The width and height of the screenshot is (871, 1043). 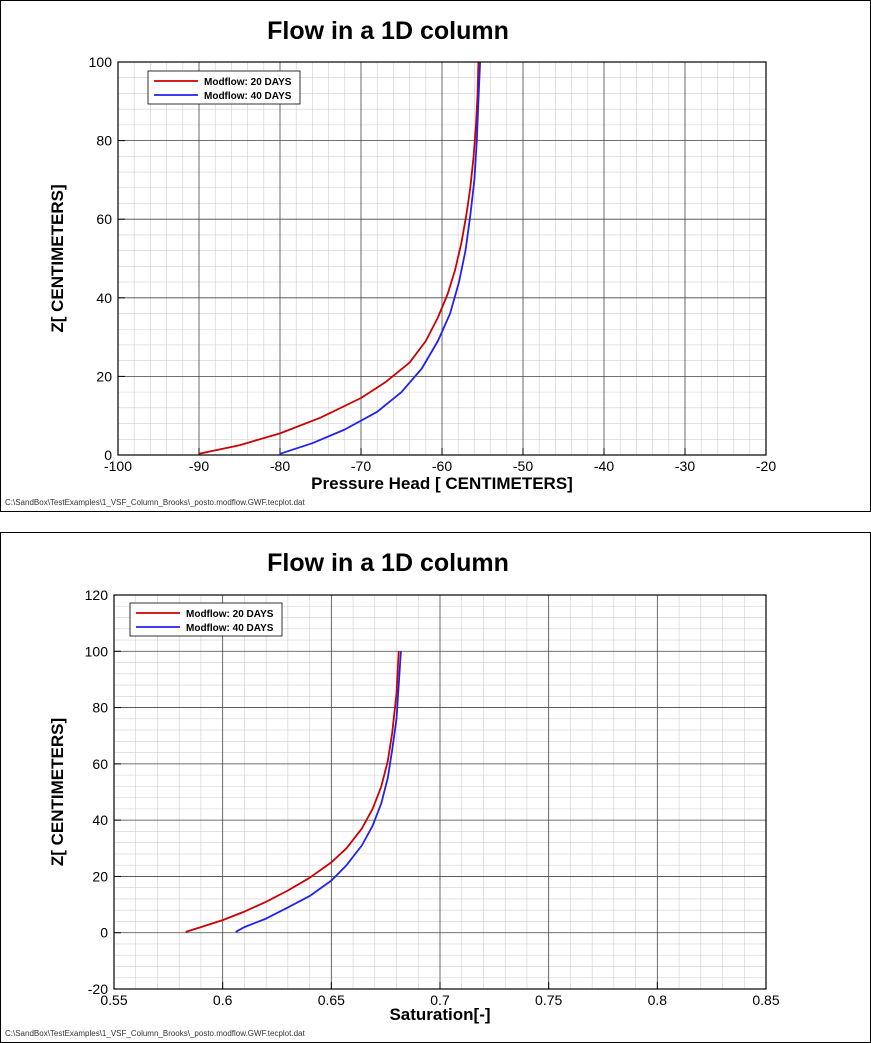 What do you see at coordinates (230, 614) in the screenshot?
I see `chart-2-legend-label-1: Modflow: 20 DAYS` at bounding box center [230, 614].